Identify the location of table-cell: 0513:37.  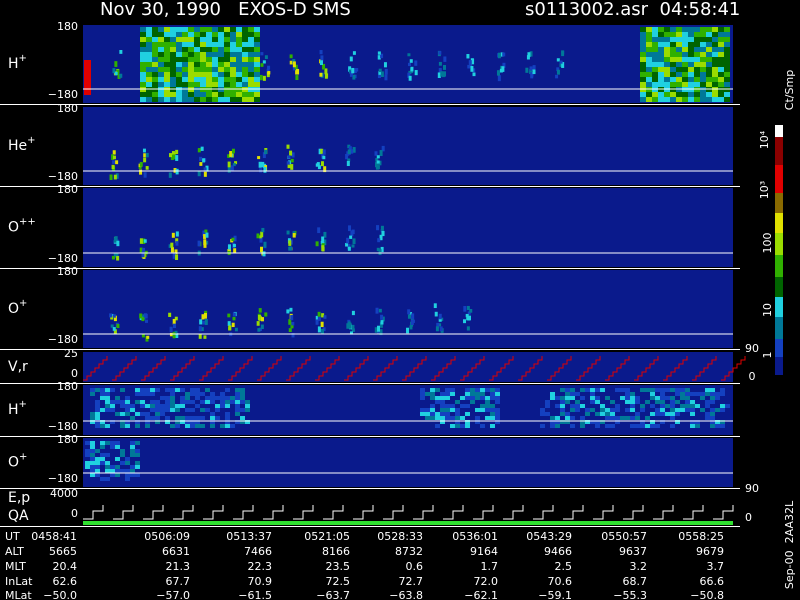
(249, 536).